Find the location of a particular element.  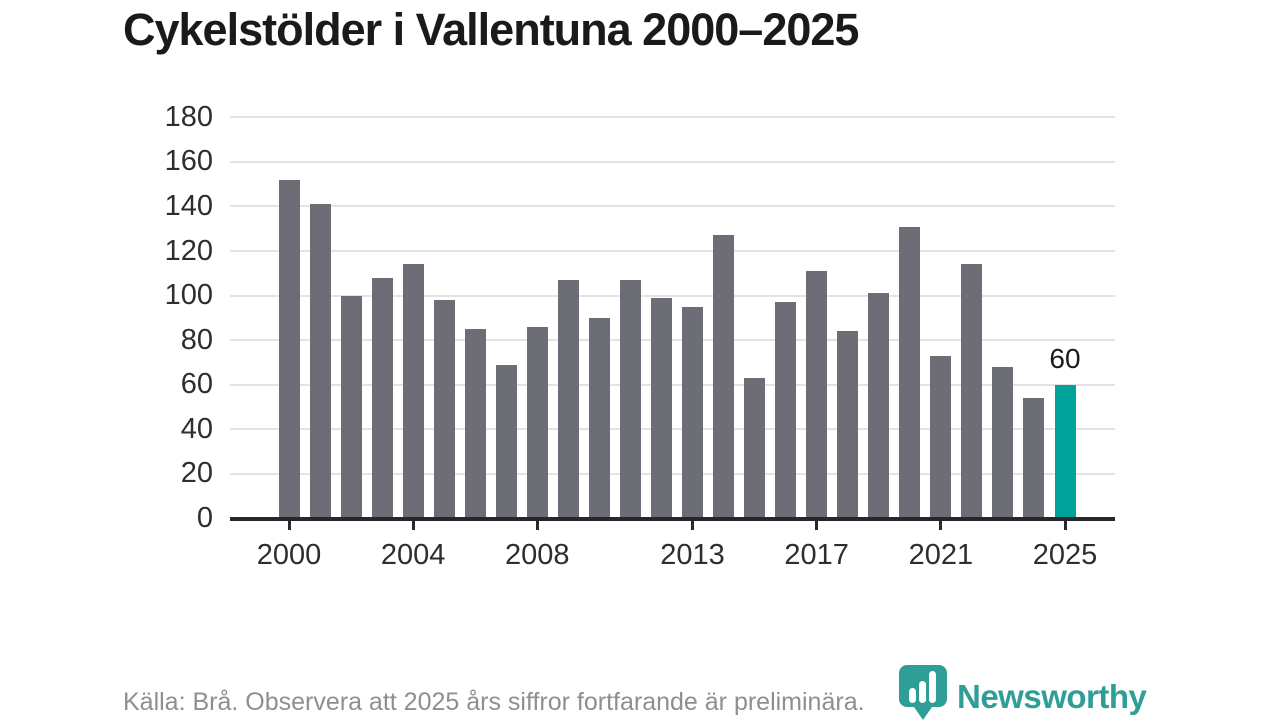

page-title: Cykelstölder i Vallentuna 2000–2025 is located at coordinates (491, 29).